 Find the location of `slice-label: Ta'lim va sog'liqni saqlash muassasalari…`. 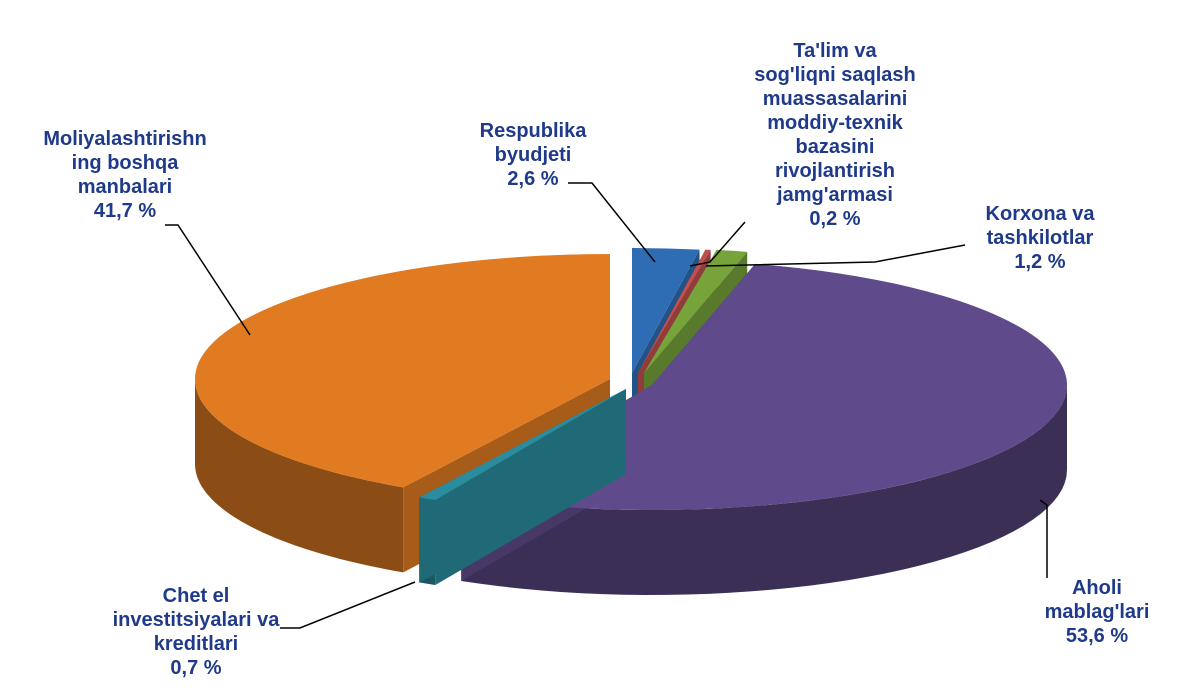

slice-label: Ta'lim va sog'liqni saqlash muassasalari… is located at coordinates (834, 135).